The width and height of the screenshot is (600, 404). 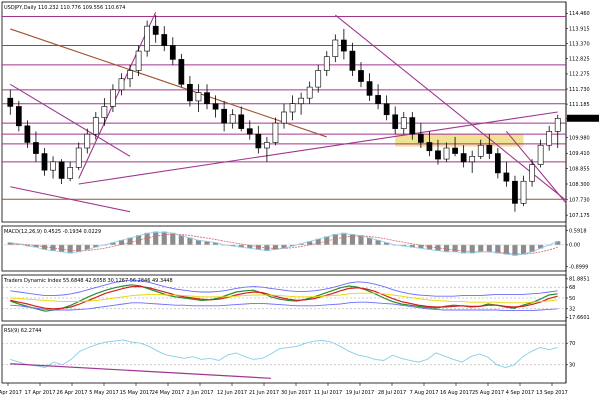 I want to click on rsi-line, so click(x=284, y=353).